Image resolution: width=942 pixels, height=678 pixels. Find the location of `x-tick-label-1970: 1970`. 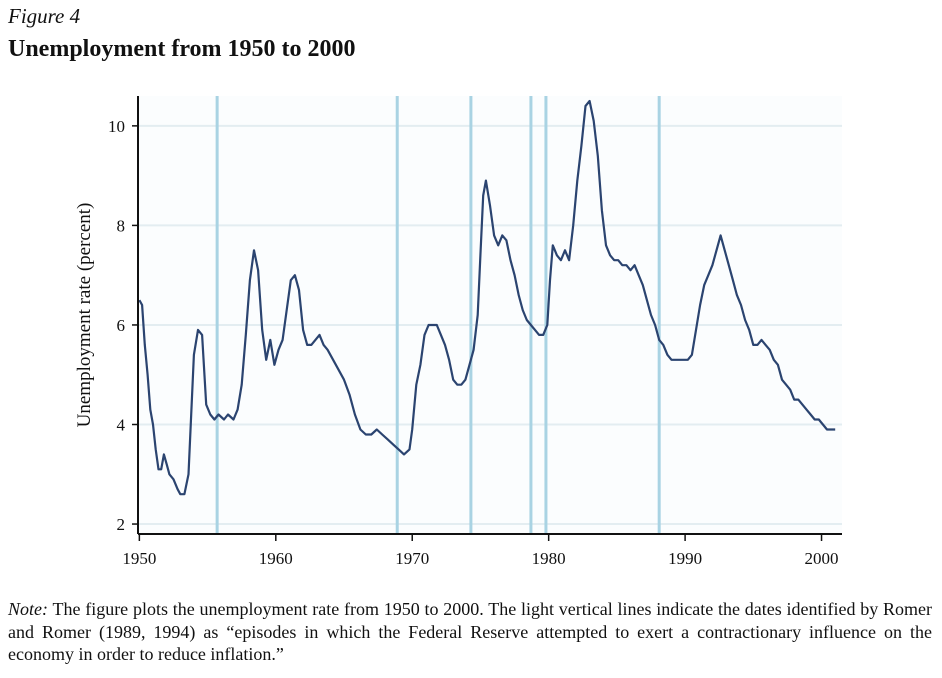

x-tick-label-1970: 1970 is located at coordinates (412, 558).